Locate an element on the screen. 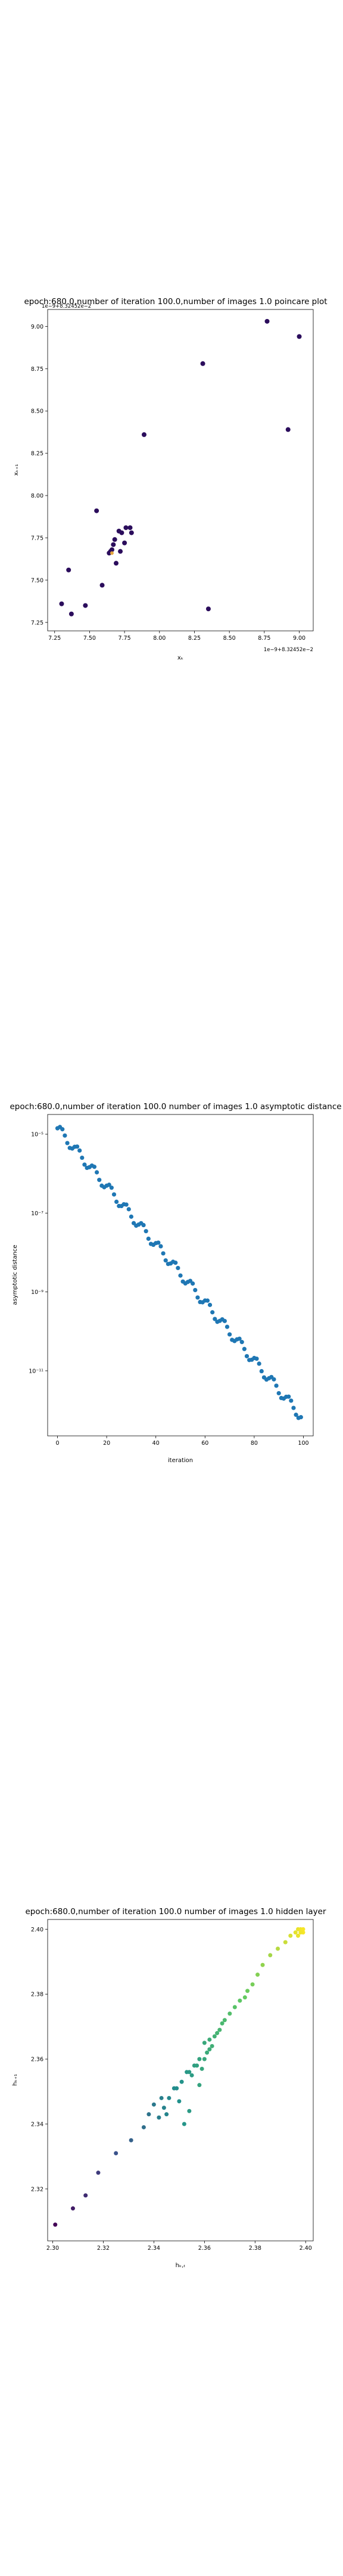 Image resolution: width=343 pixels, height=2576 pixels. x-tick-label: 2.34 is located at coordinates (154, 2248).